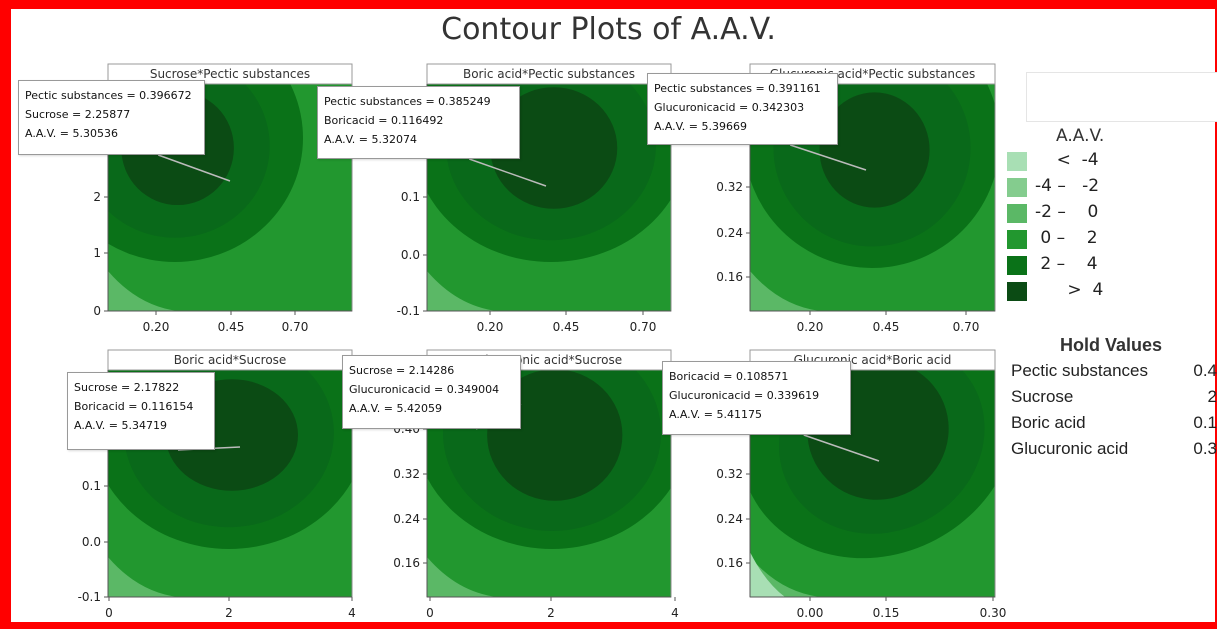 This screenshot has height=629, width=1217. Describe the element at coordinates (424, 389) in the screenshot. I see `tooltip-line: Glucuronicacid = 0.349004` at that location.